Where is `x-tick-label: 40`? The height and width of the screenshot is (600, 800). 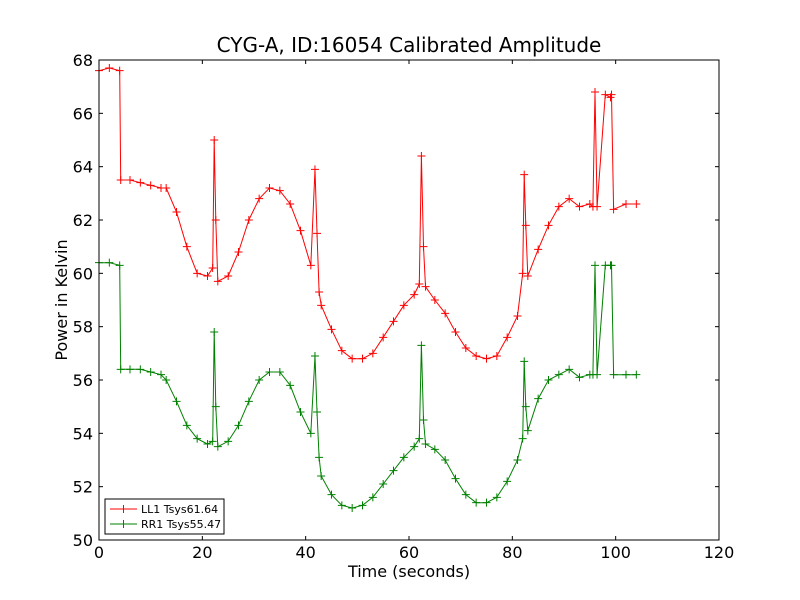
x-tick-label: 40 is located at coordinates (305, 552).